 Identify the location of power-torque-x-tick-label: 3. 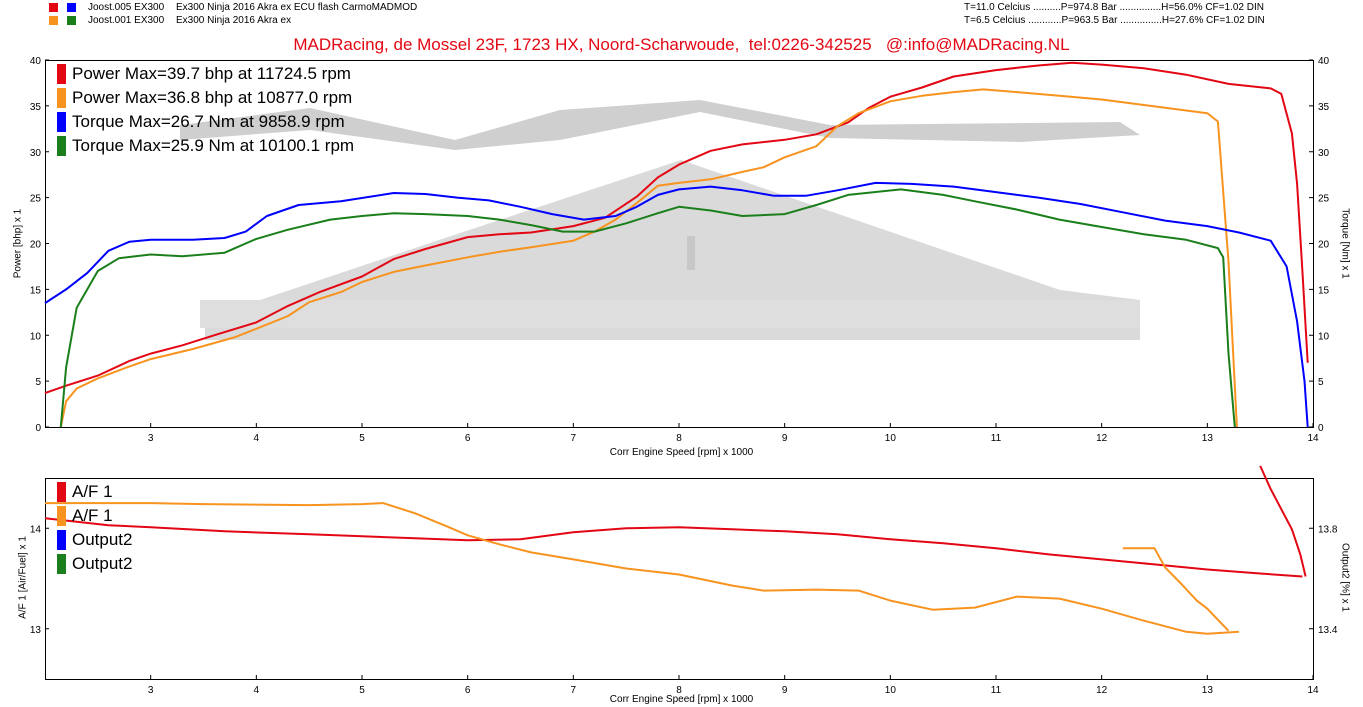
(151, 438).